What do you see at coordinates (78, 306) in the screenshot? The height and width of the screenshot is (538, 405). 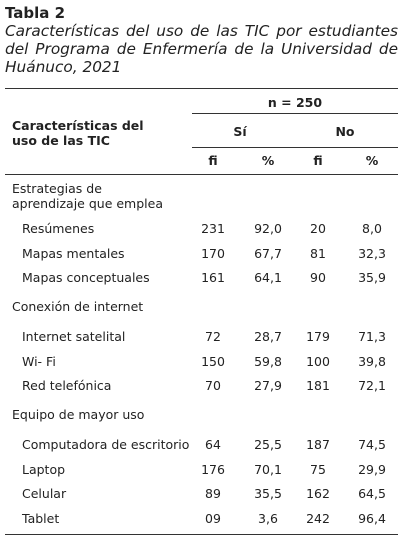 I see `section-label: Conexión de internet` at bounding box center [78, 306].